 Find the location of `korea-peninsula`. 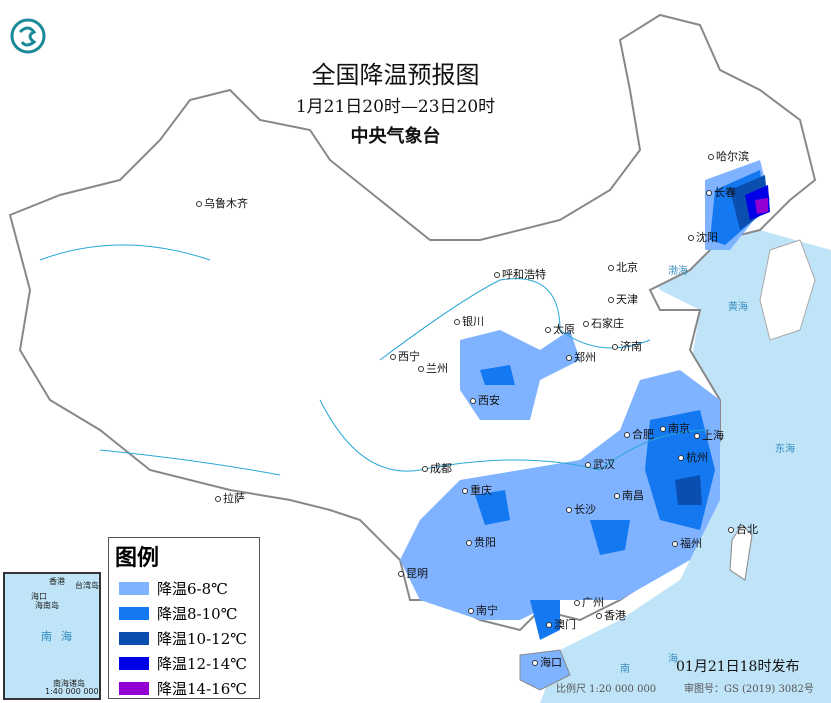

korea-peninsula is located at coordinates (787, 290).